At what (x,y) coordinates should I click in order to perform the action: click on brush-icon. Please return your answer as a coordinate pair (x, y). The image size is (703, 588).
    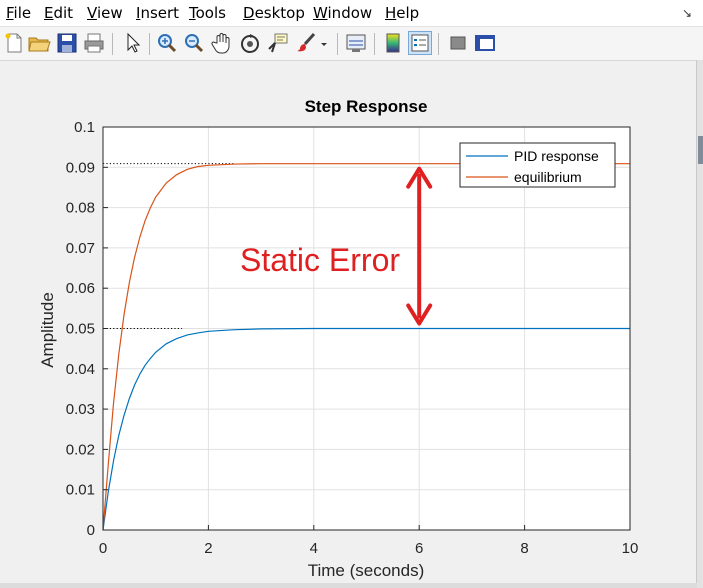
    Looking at the image, I should click on (306, 43).